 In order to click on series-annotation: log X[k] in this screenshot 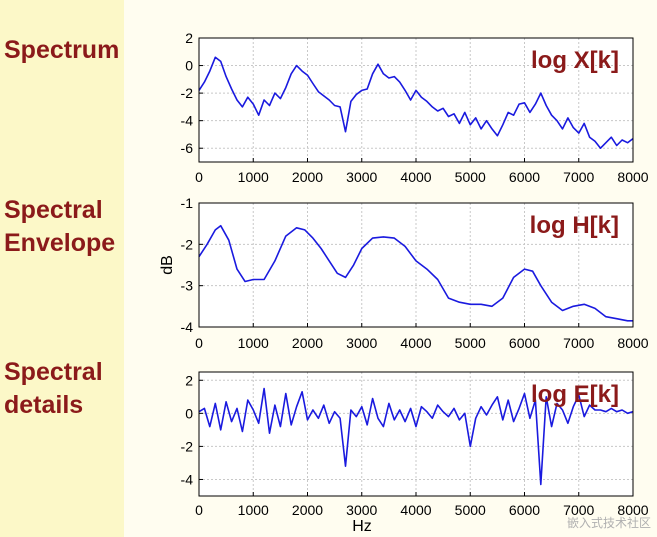, I will do `click(575, 60)`.